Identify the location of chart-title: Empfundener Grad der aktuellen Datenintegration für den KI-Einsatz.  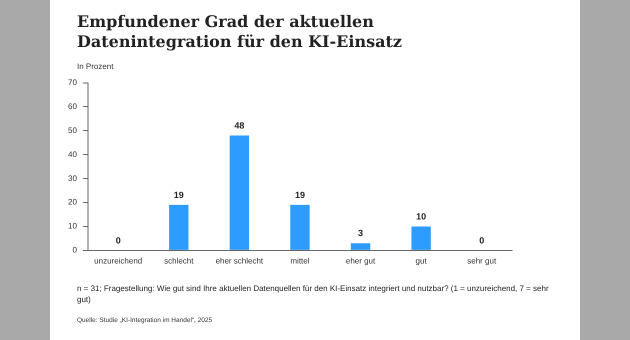
(240, 32).